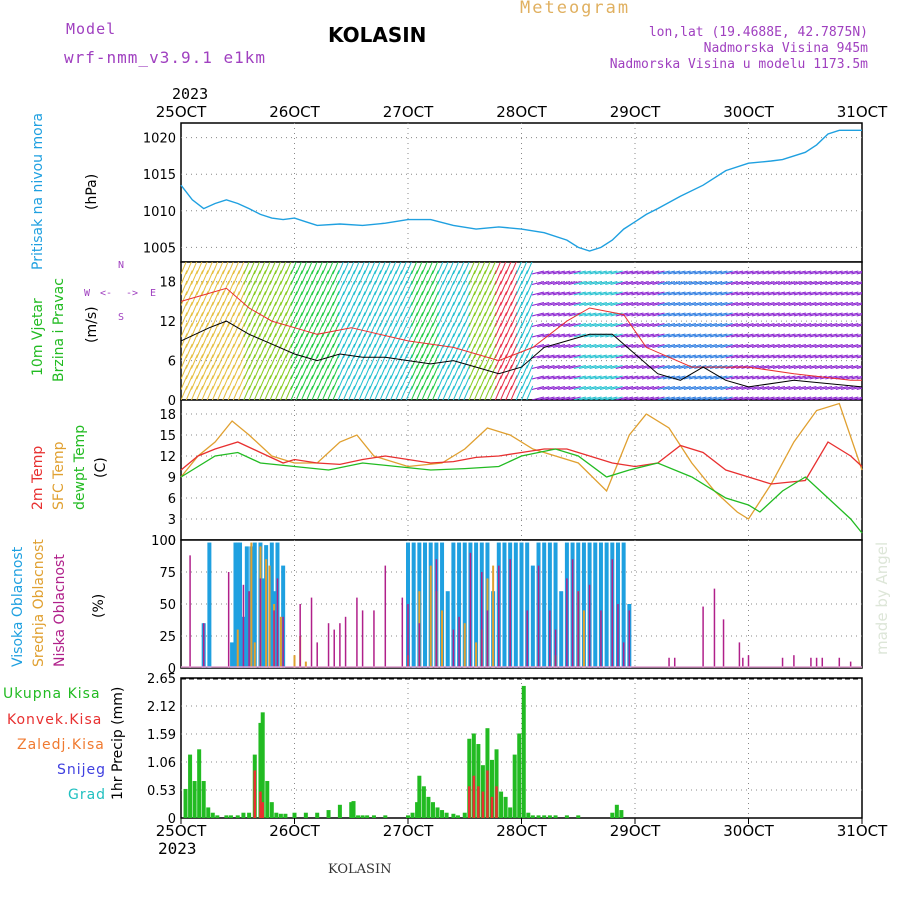 The image size is (900, 900). What do you see at coordinates (862, 831) in the screenshot?
I see `xtick-label-bottom: 31OCT` at bounding box center [862, 831].